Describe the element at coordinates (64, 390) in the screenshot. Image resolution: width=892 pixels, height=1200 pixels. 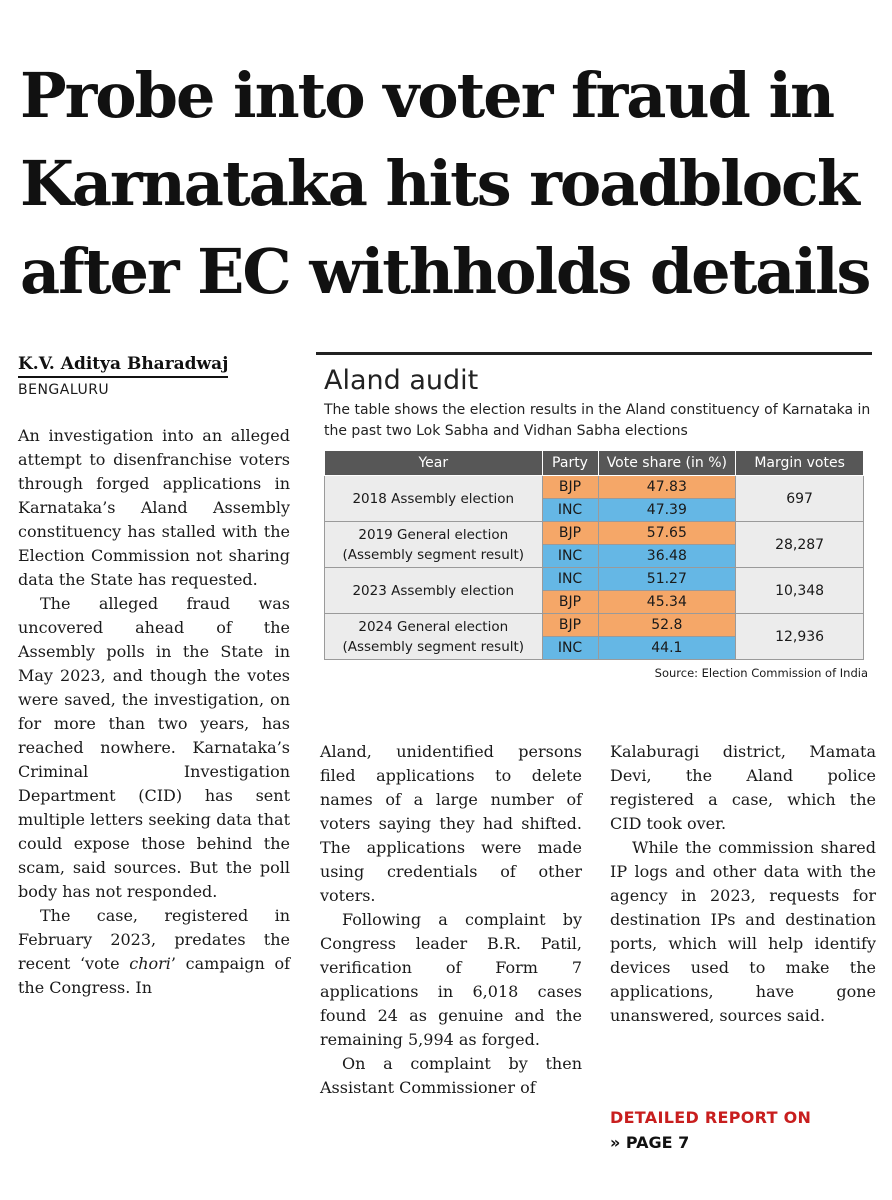
I see `dateline: BENGALURU` at that location.